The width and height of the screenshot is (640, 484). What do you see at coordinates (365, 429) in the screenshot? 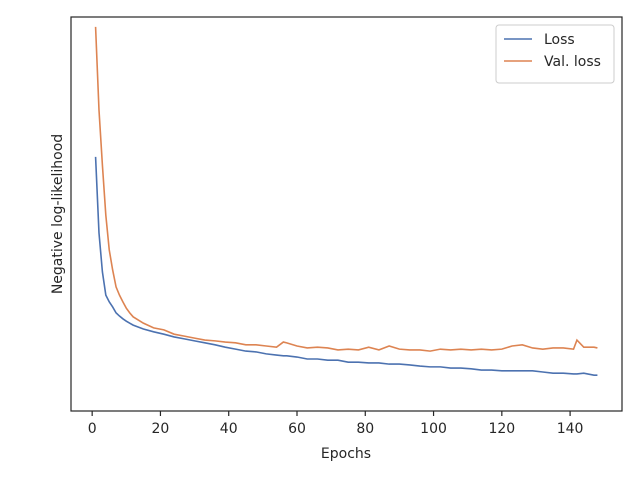
I see `x-tick-label: 80` at bounding box center [365, 429].